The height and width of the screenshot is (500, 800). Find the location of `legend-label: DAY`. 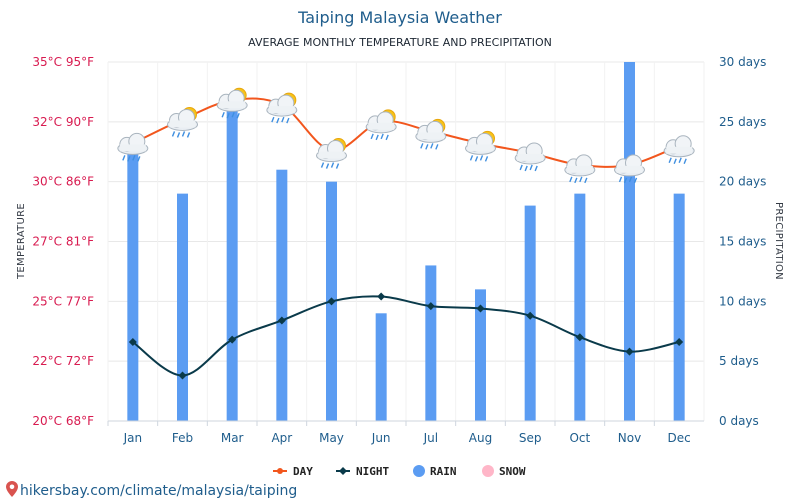

legend-label: DAY is located at coordinates (303, 471).